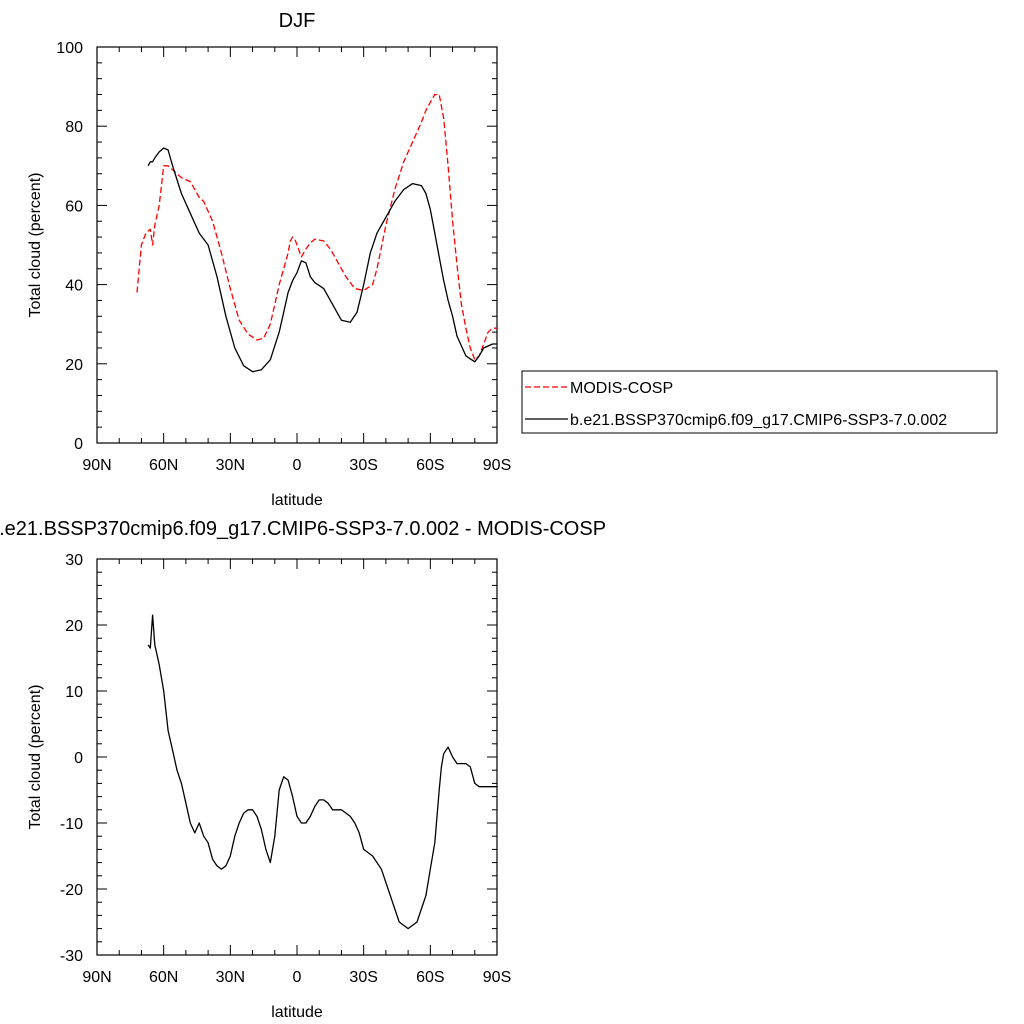 This screenshot has height=1024, width=1024. I want to click on chart-title: DJF, so click(297, 21).